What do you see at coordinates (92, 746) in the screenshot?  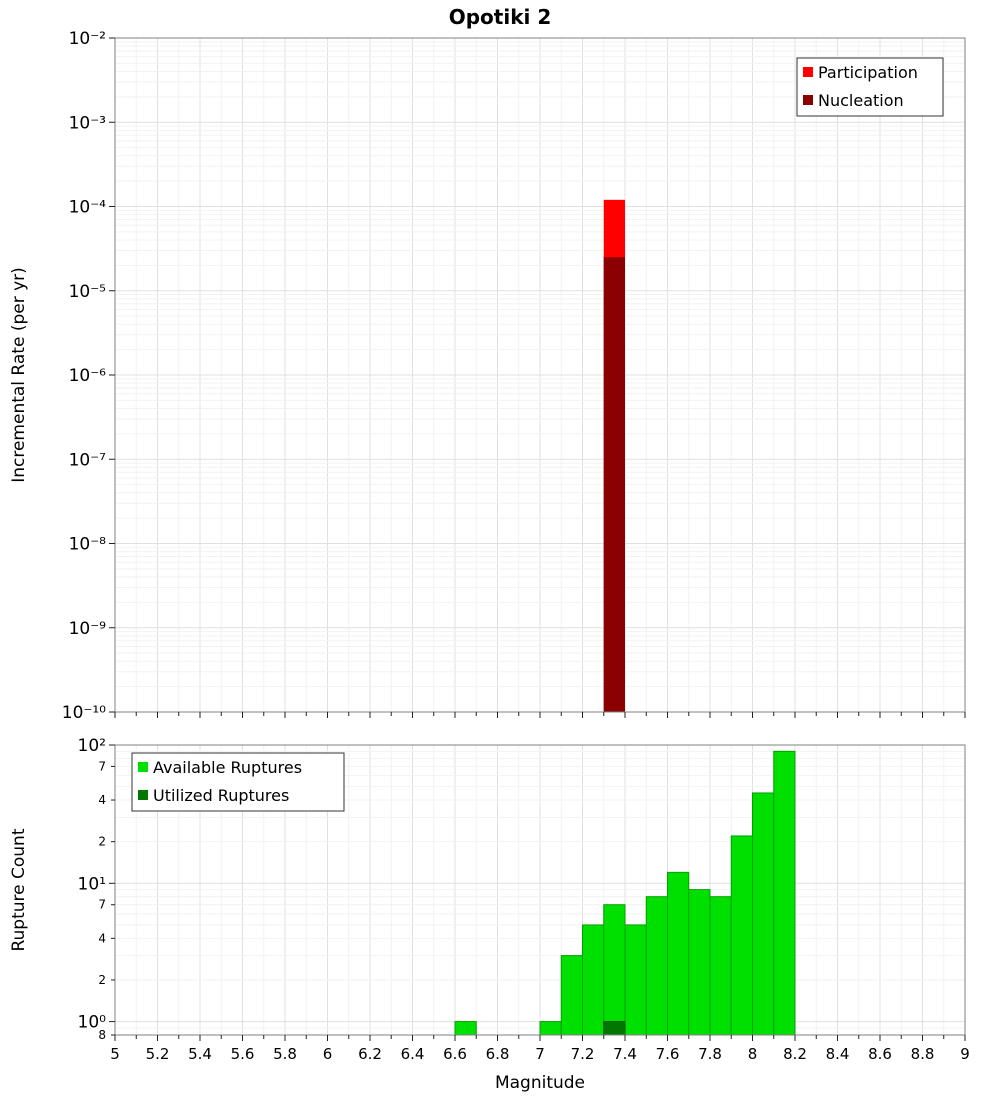 I see `y-tick-label: 10²` at bounding box center [92, 746].